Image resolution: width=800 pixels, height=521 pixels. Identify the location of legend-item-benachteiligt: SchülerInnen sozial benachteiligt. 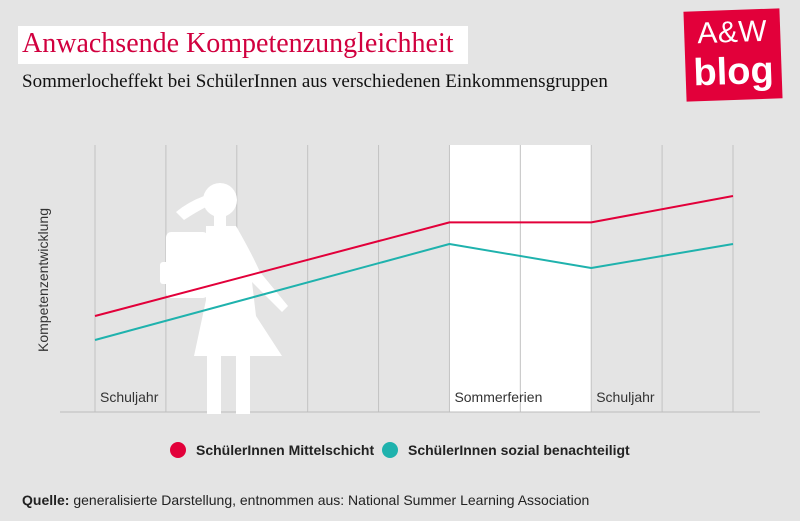
(506, 450).